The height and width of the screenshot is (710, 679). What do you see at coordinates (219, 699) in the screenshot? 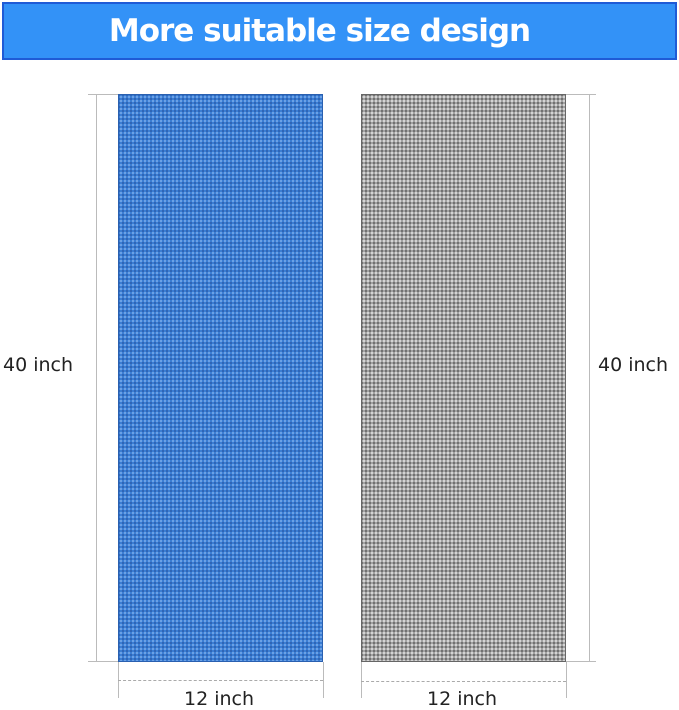
I see `left-towel-width-label: 12 inch` at bounding box center [219, 699].